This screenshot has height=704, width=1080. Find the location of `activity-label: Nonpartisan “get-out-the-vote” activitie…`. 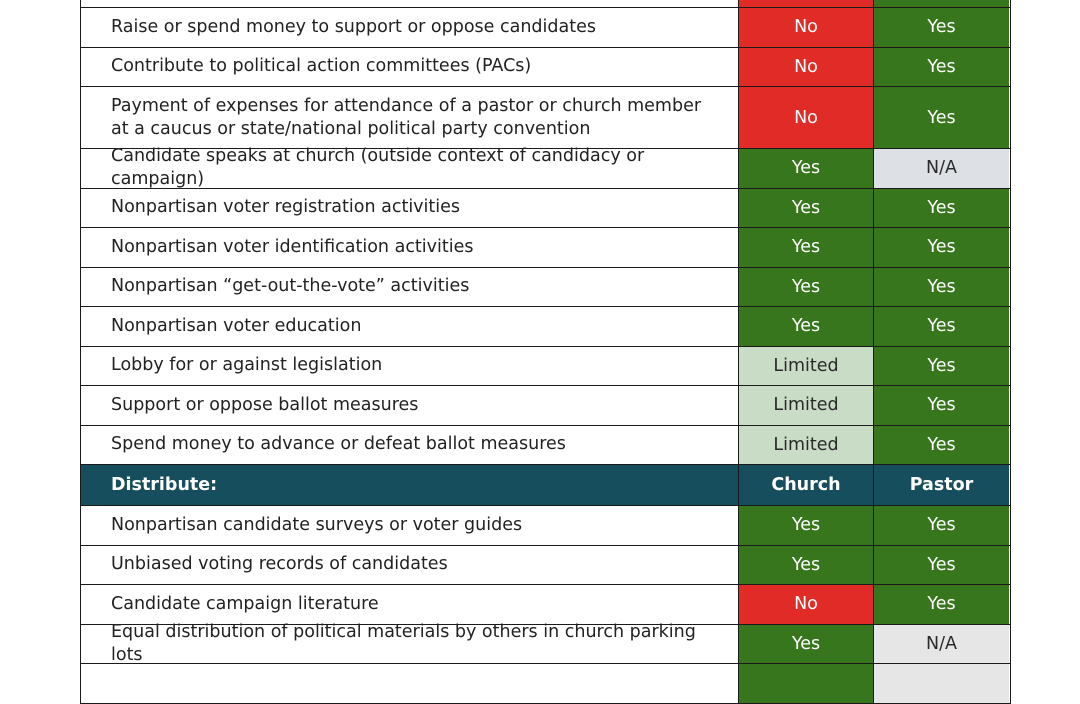

activity-label: Nonpartisan “get-out-the-vote” activitie… is located at coordinates (410, 286).